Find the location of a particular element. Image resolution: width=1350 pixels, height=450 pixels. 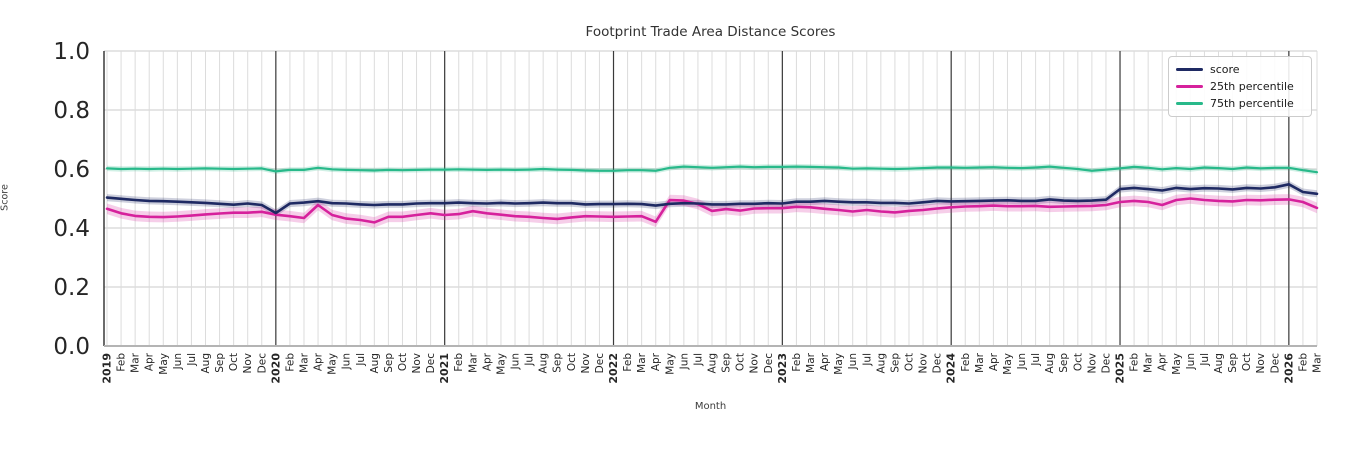

x-tick-label: 2020 is located at coordinates (275, 368).